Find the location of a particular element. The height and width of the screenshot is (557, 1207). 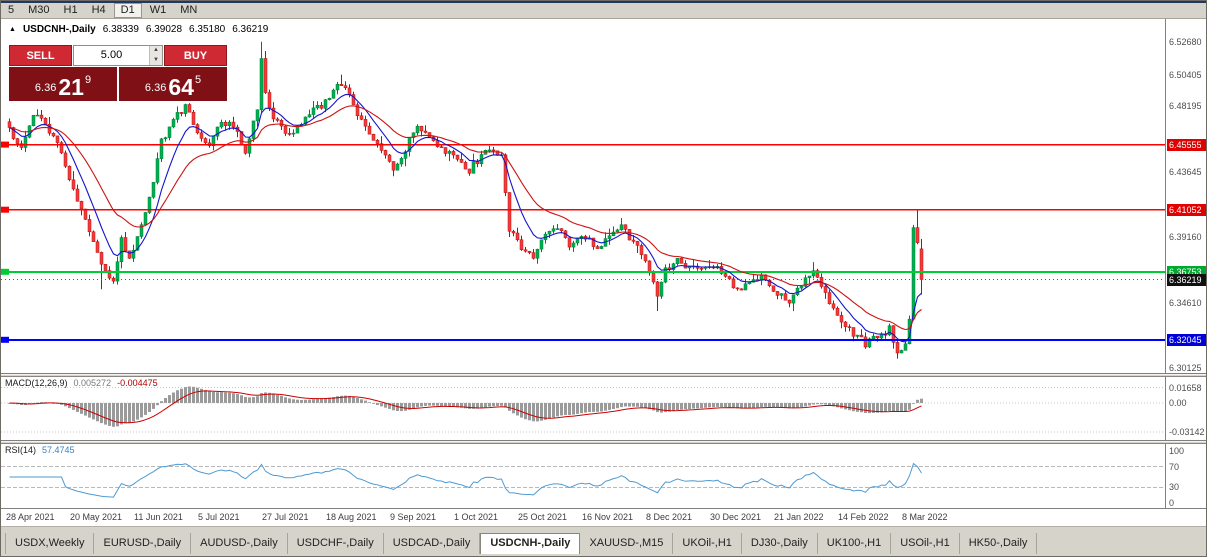

macd-axis: 0.01658 0.00 -0.03142 is located at coordinates (1185, 408).